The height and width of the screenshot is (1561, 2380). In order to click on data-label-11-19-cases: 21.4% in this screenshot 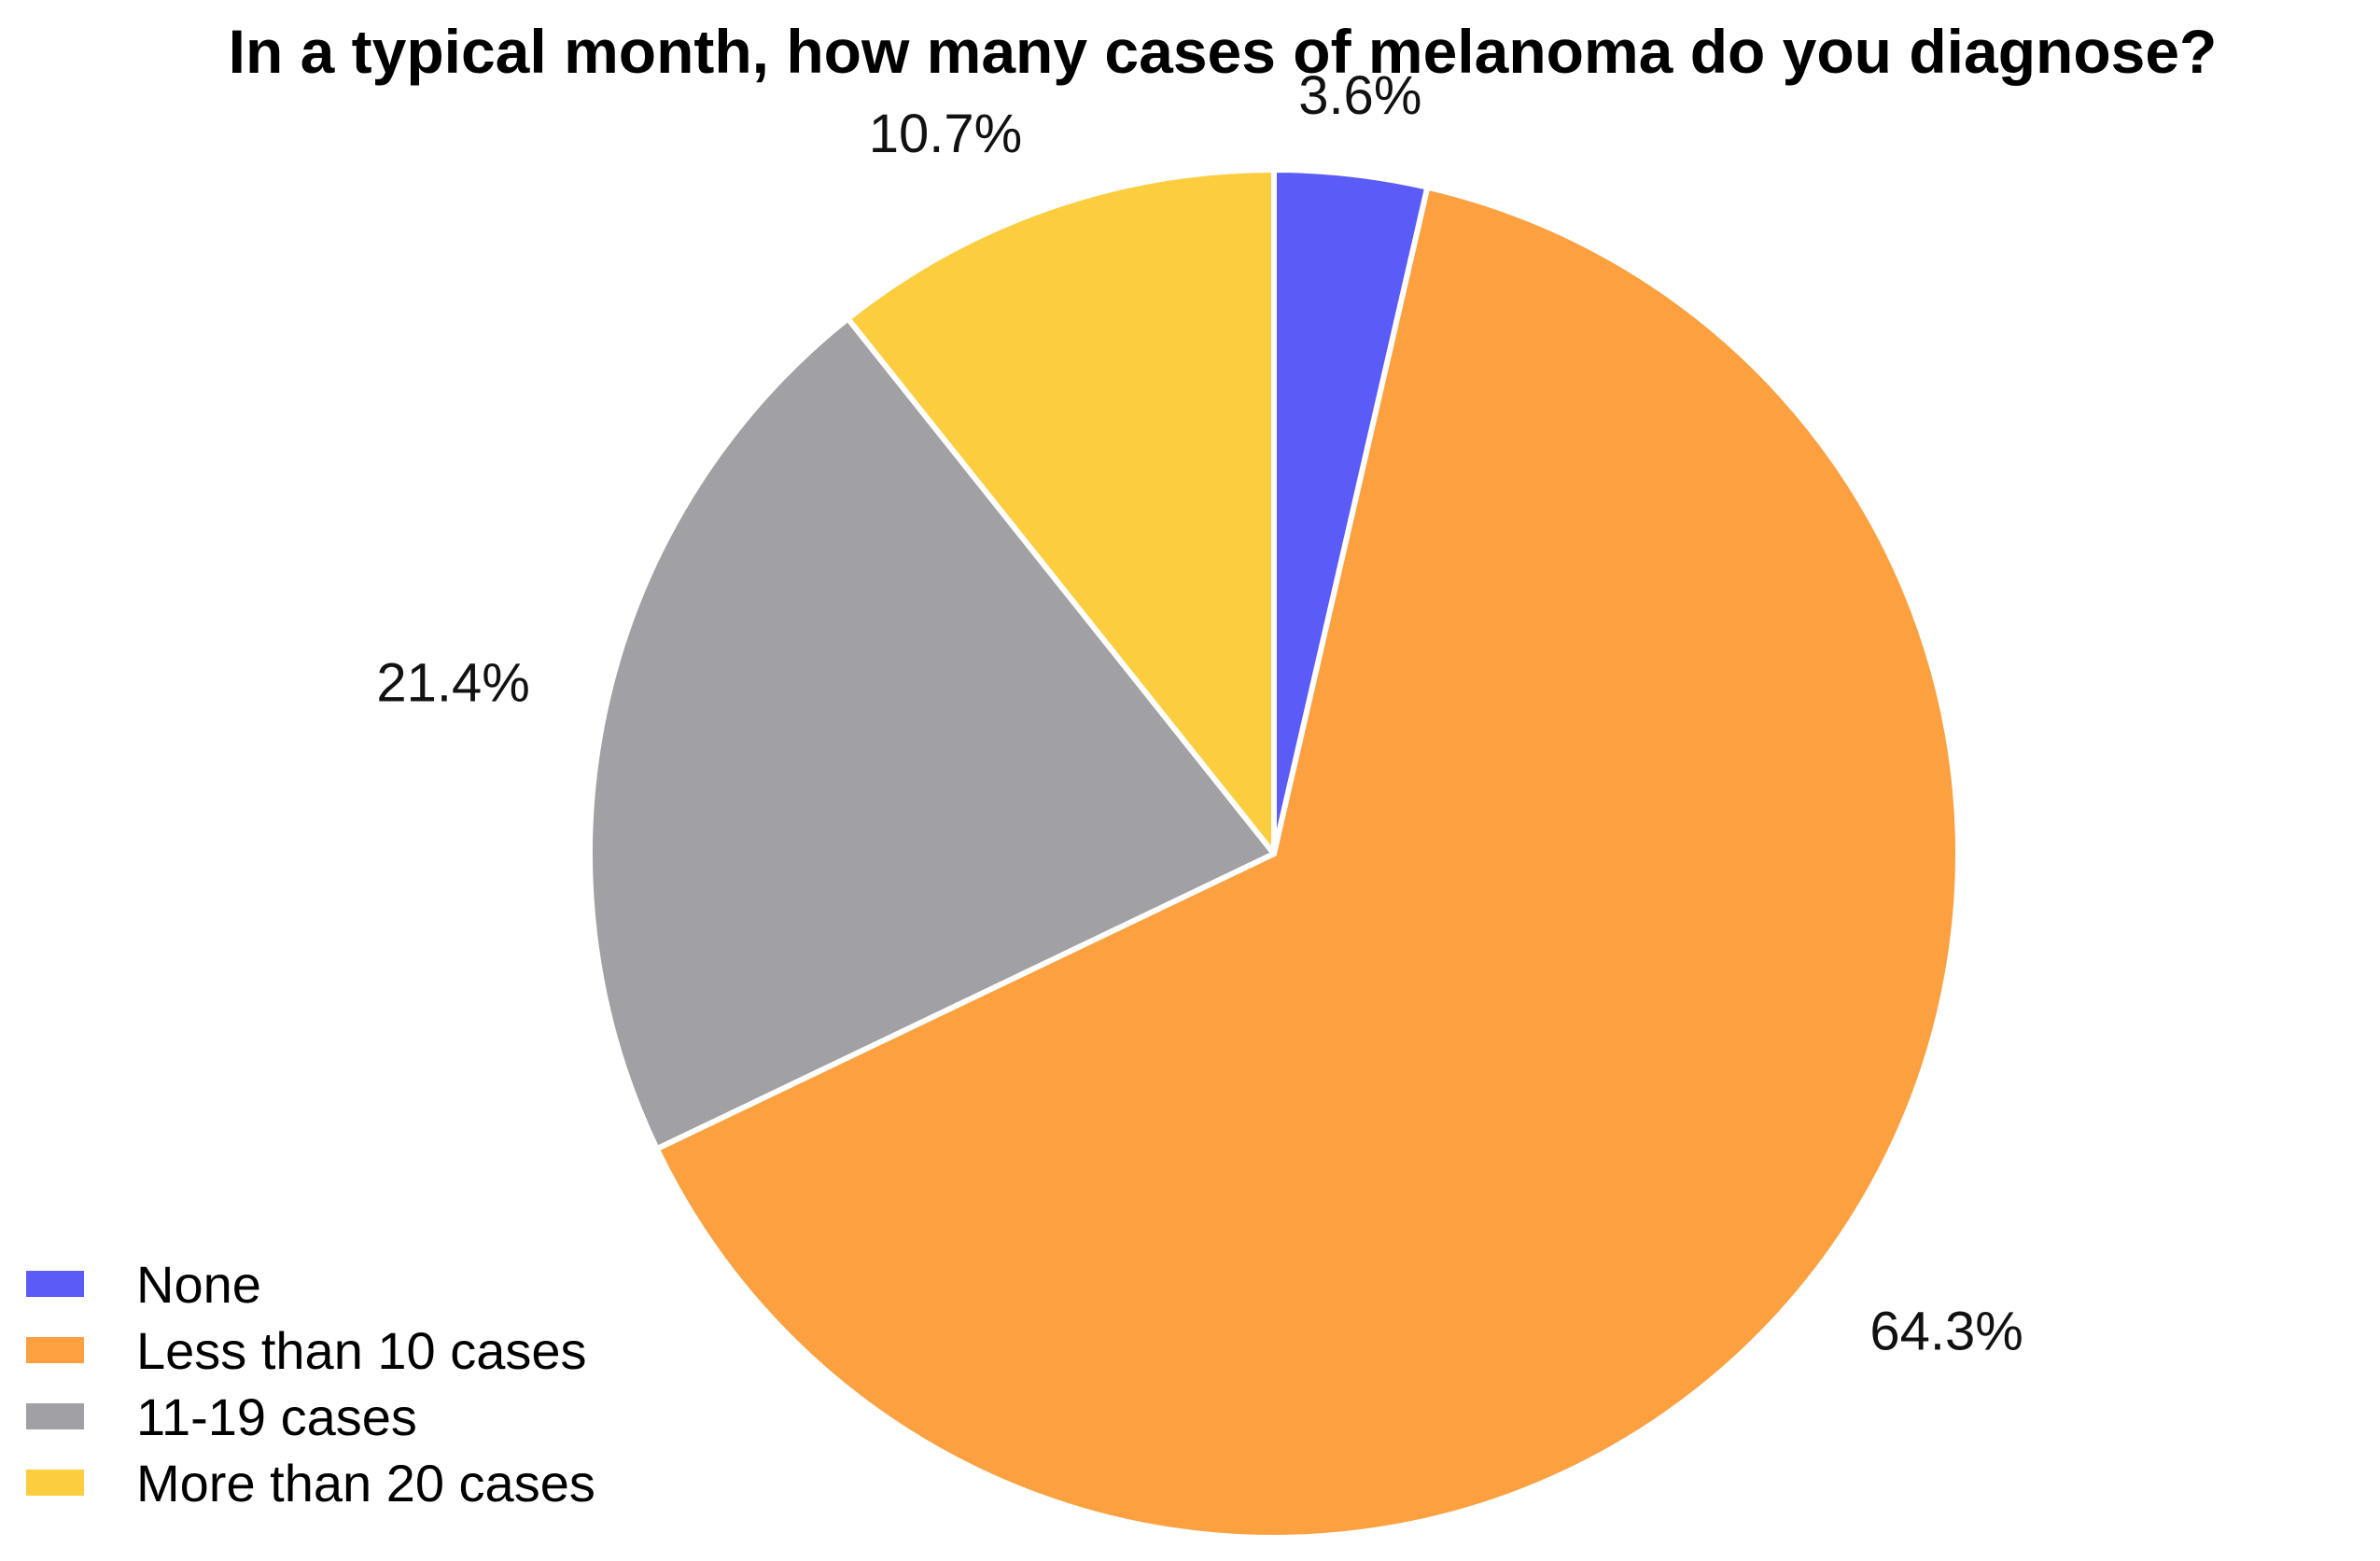, I will do `click(452, 683)`.